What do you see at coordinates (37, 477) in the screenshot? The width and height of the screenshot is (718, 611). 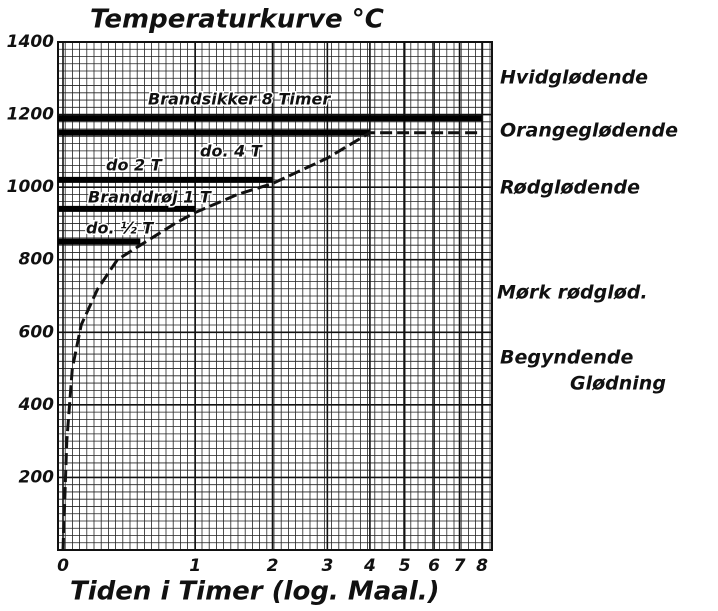 I see `y-tick-label: 200` at bounding box center [37, 477].